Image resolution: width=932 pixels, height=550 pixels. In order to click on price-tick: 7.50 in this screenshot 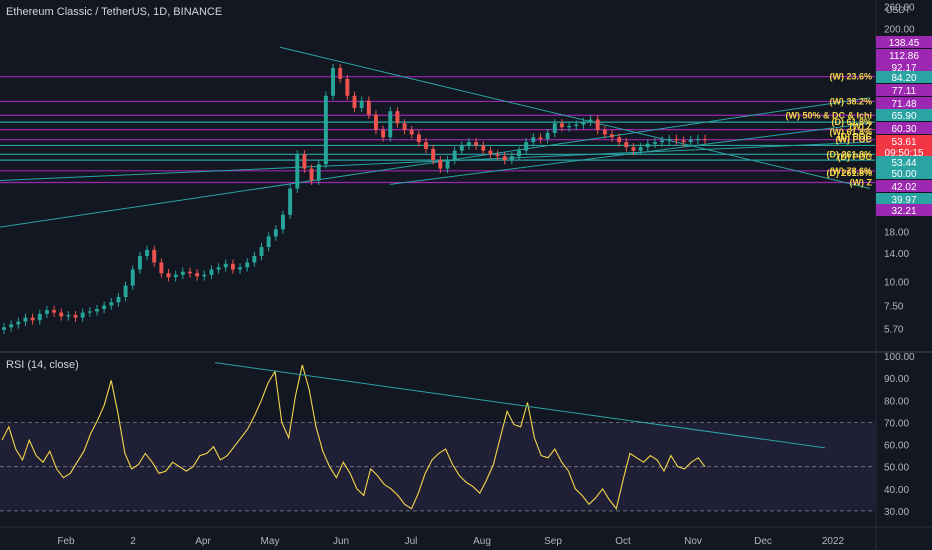, I will do `click(894, 307)`.